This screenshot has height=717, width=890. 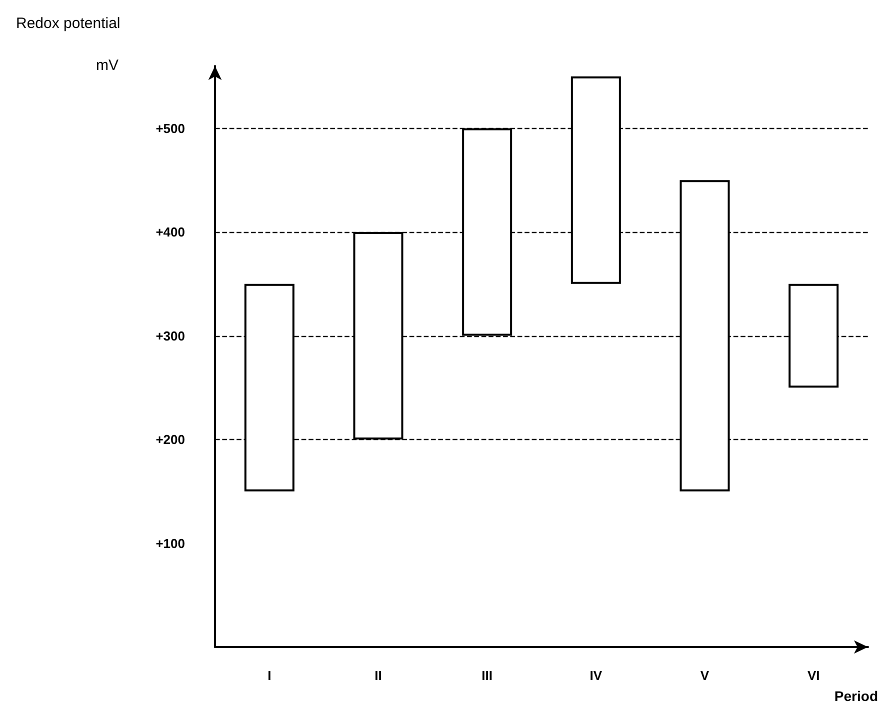 I want to click on x-tick-label: VI, so click(x=813, y=675).